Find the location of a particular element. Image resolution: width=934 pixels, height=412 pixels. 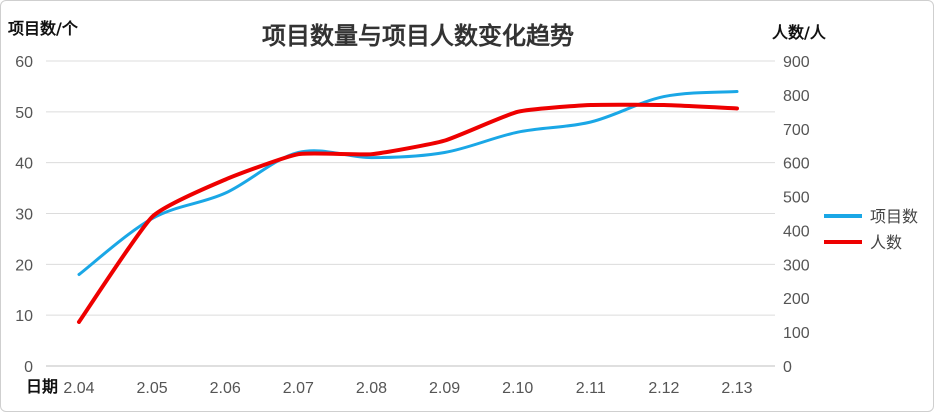

x-tick-label: 2.06 is located at coordinates (225, 388).